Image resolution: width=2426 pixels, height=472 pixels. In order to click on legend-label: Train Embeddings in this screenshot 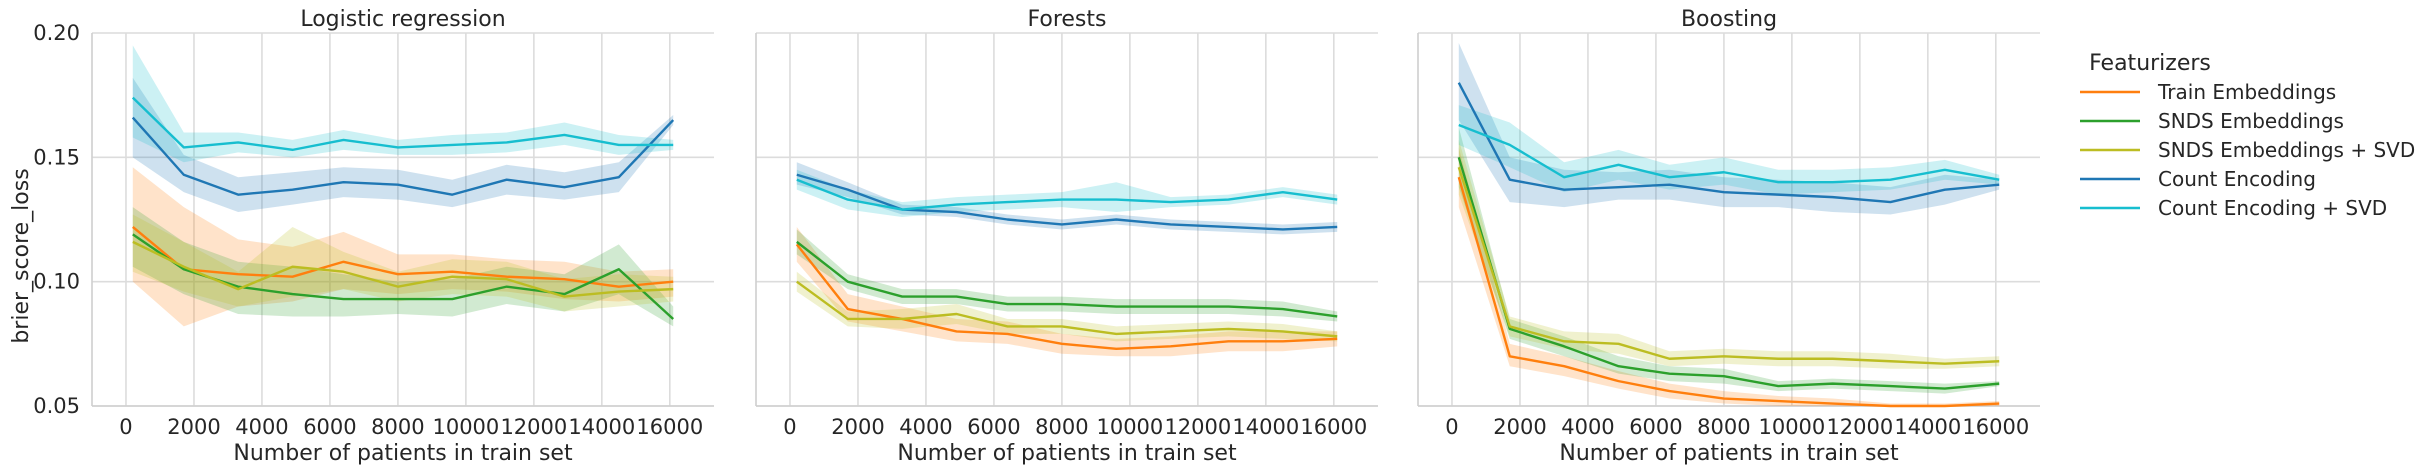, I will do `click(2246, 92)`.